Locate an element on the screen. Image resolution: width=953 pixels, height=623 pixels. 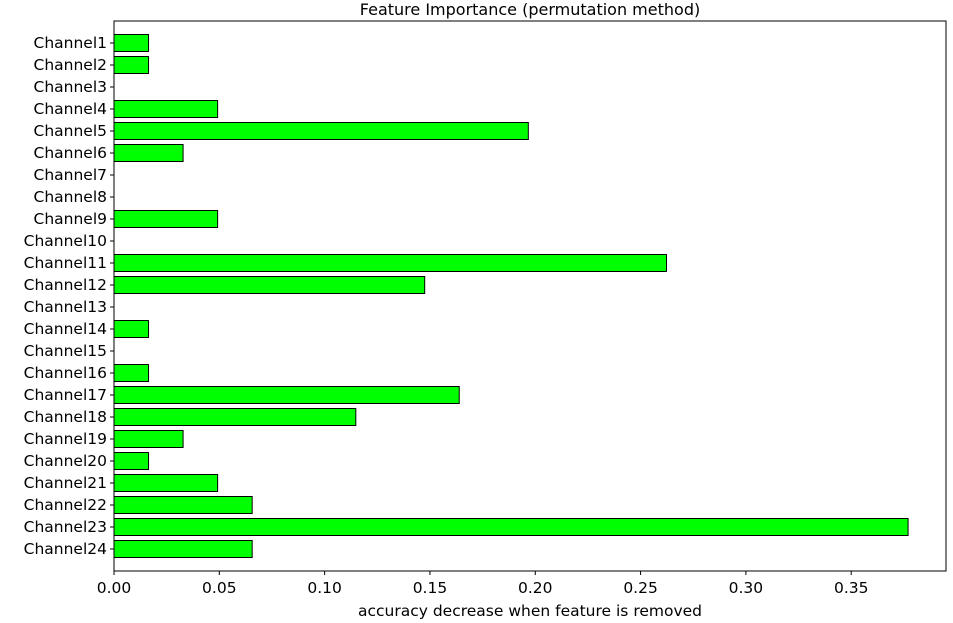
x-tick-label: 0.05 is located at coordinates (219, 588).